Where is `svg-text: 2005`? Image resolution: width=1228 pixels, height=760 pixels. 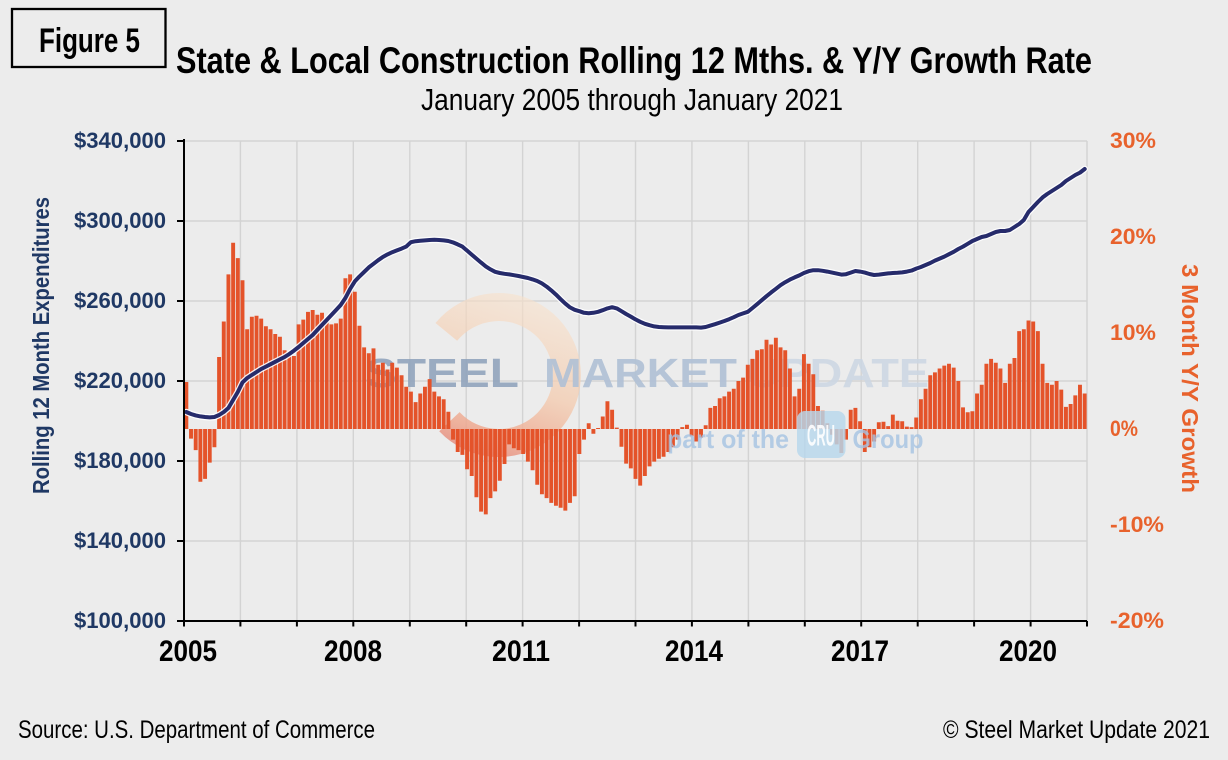 svg-text: 2005 is located at coordinates (188, 651).